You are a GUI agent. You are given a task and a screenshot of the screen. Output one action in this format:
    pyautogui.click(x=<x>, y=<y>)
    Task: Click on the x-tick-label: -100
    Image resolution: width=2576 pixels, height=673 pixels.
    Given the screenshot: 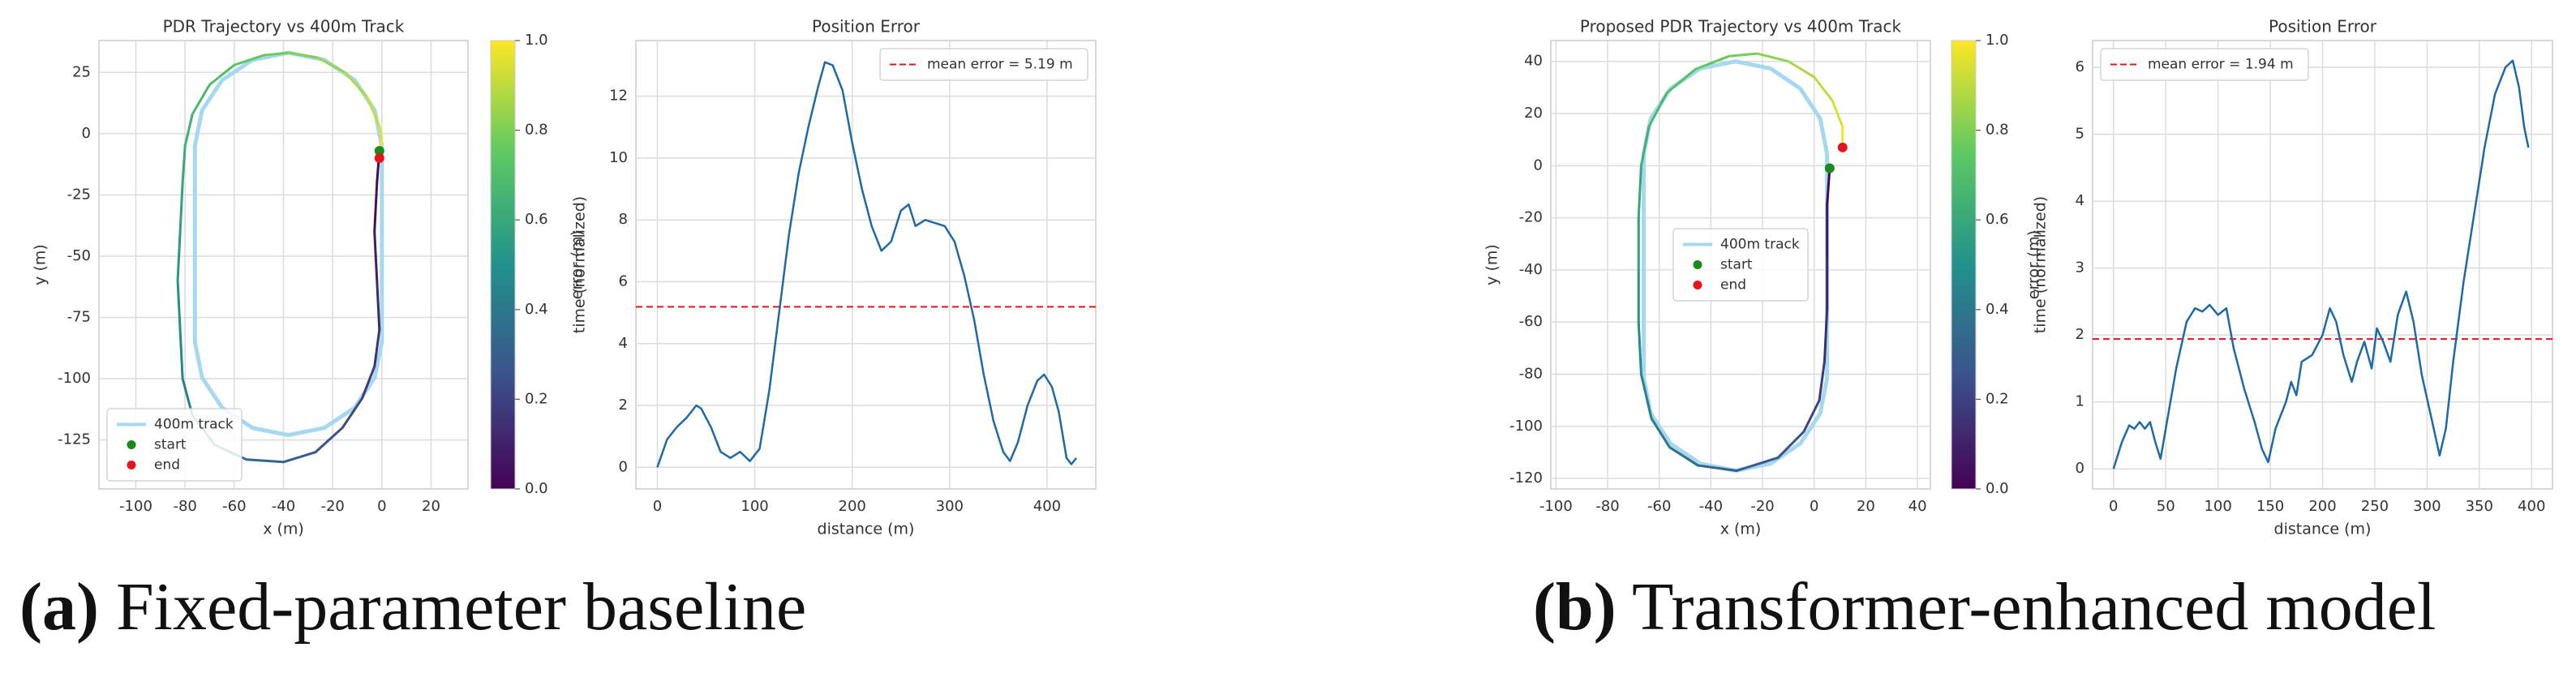 What is the action you would take?
    pyautogui.click(x=1556, y=506)
    